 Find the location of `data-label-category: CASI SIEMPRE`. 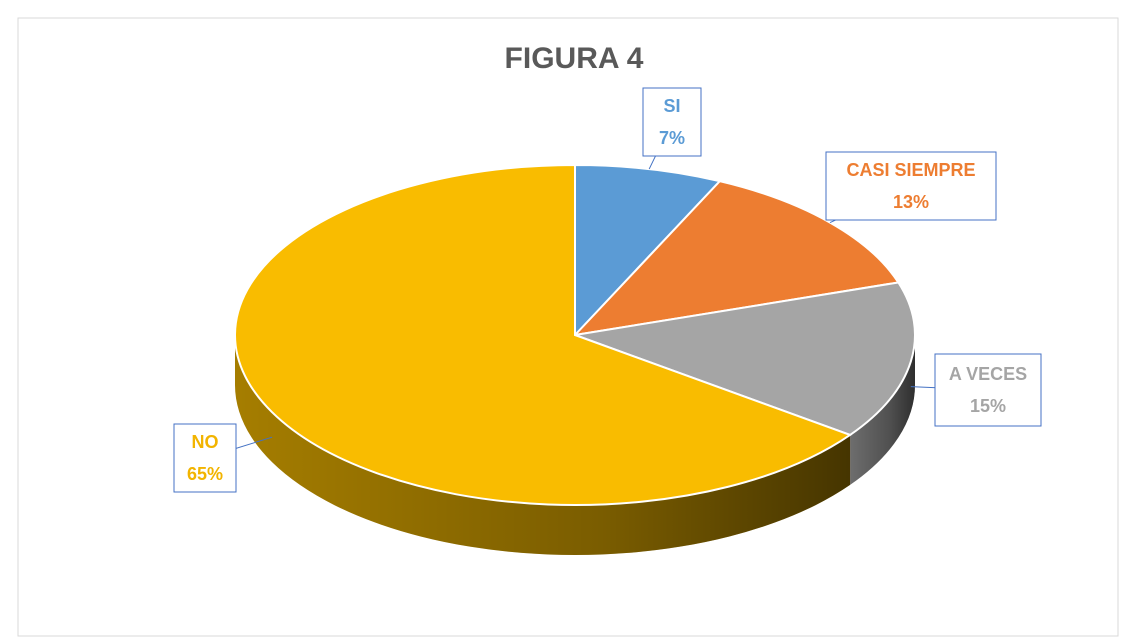

data-label-category: CASI SIEMPRE is located at coordinates (910, 170).